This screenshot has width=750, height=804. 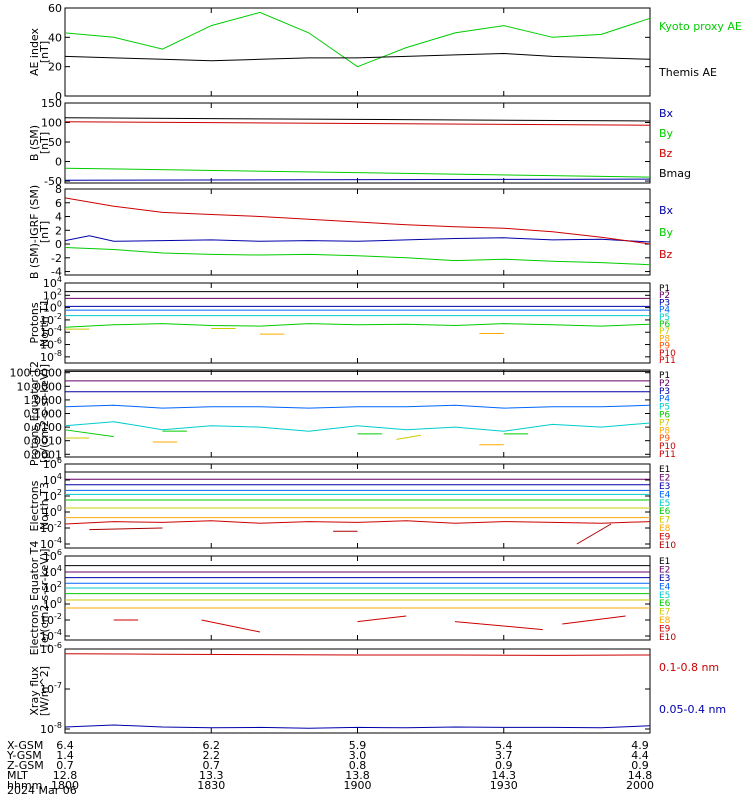 I want to click on legend-label: E6, so click(x=665, y=604).